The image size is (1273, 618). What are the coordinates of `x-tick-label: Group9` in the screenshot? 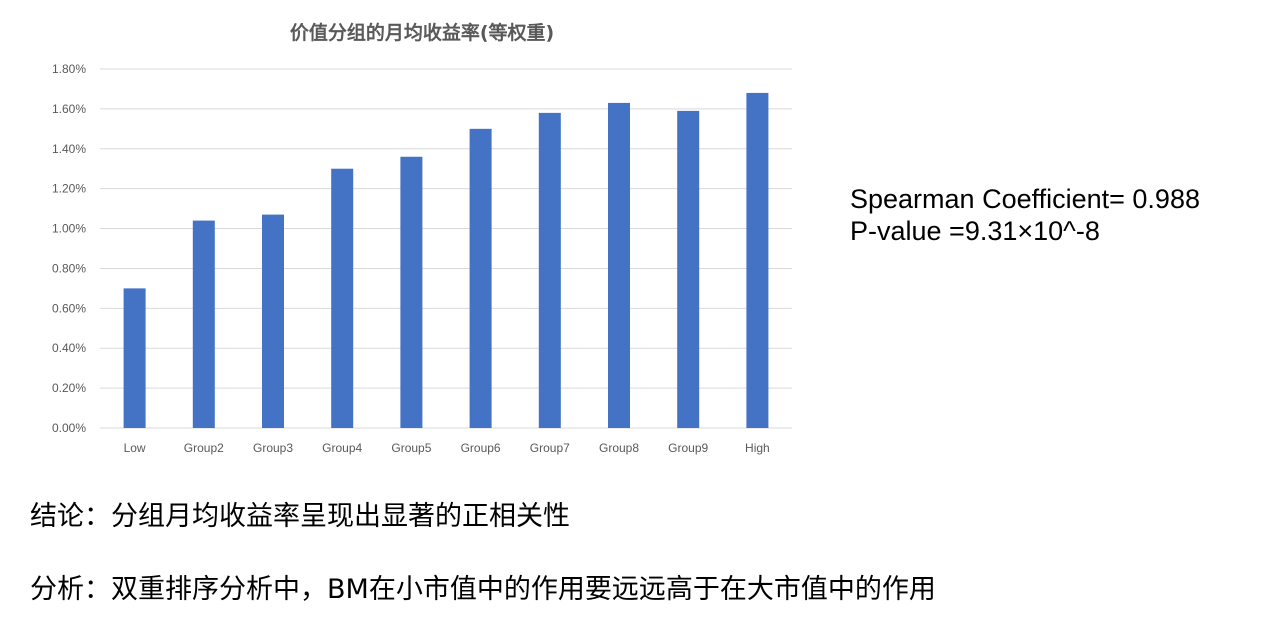 It's located at (688, 448).